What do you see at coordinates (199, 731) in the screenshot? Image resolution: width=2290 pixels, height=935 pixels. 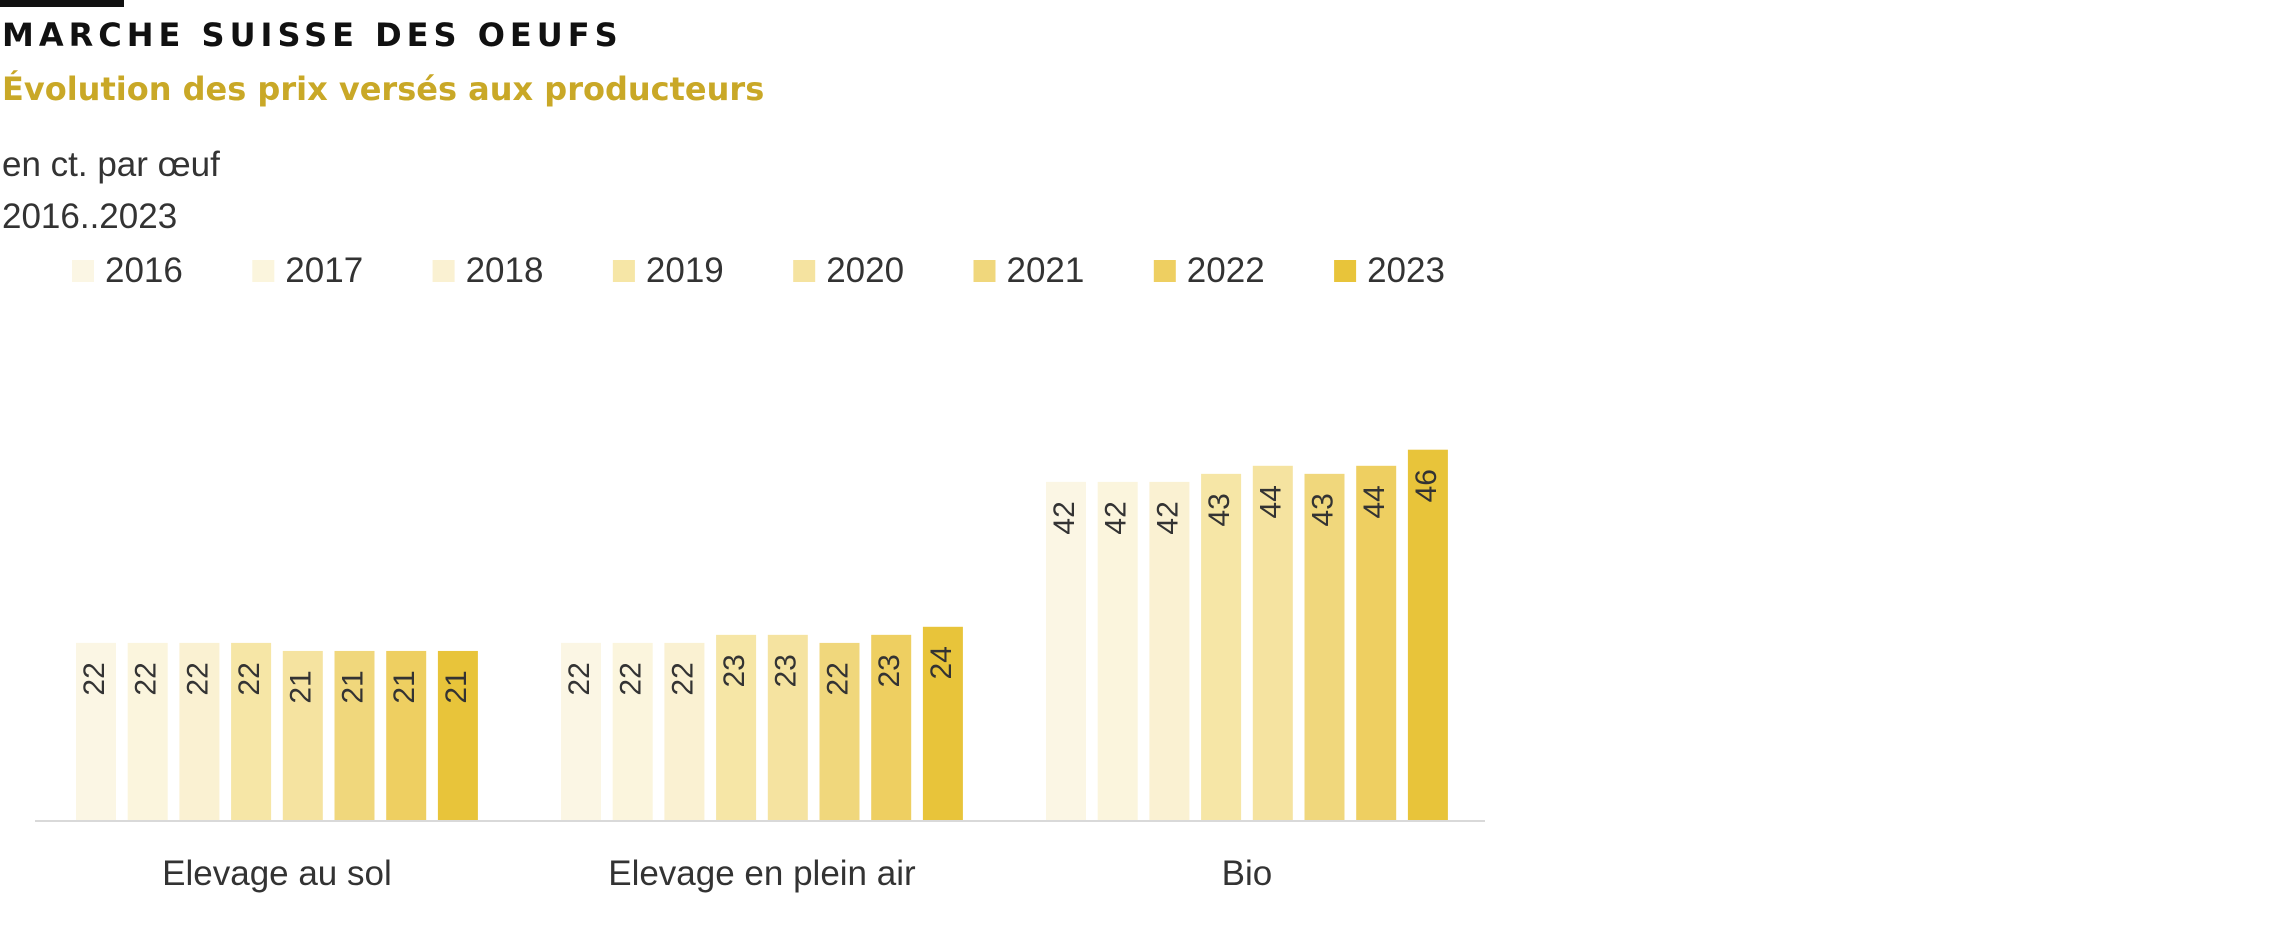 I see `bar-0-2018` at bounding box center [199, 731].